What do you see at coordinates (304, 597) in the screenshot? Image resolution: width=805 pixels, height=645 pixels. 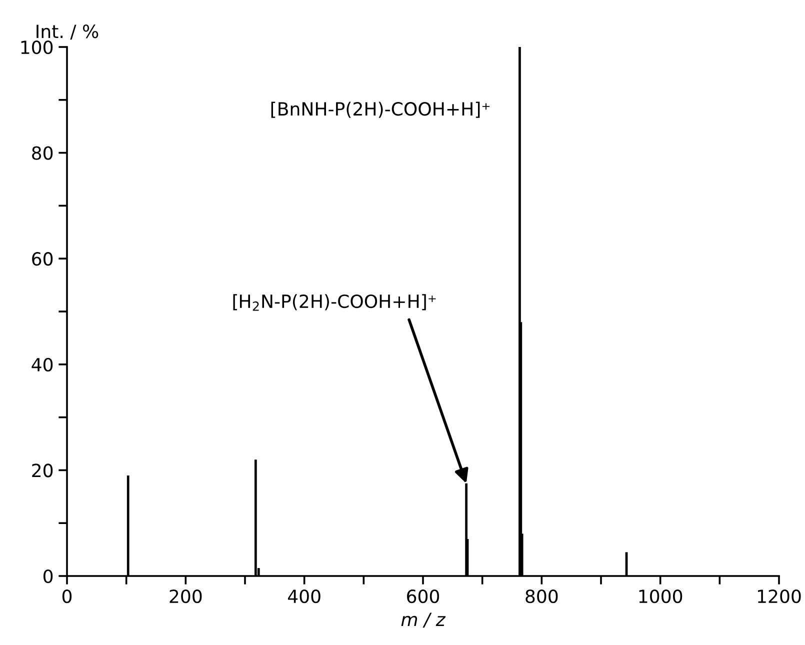 I see `x-tick-label: 400` at bounding box center [304, 597].